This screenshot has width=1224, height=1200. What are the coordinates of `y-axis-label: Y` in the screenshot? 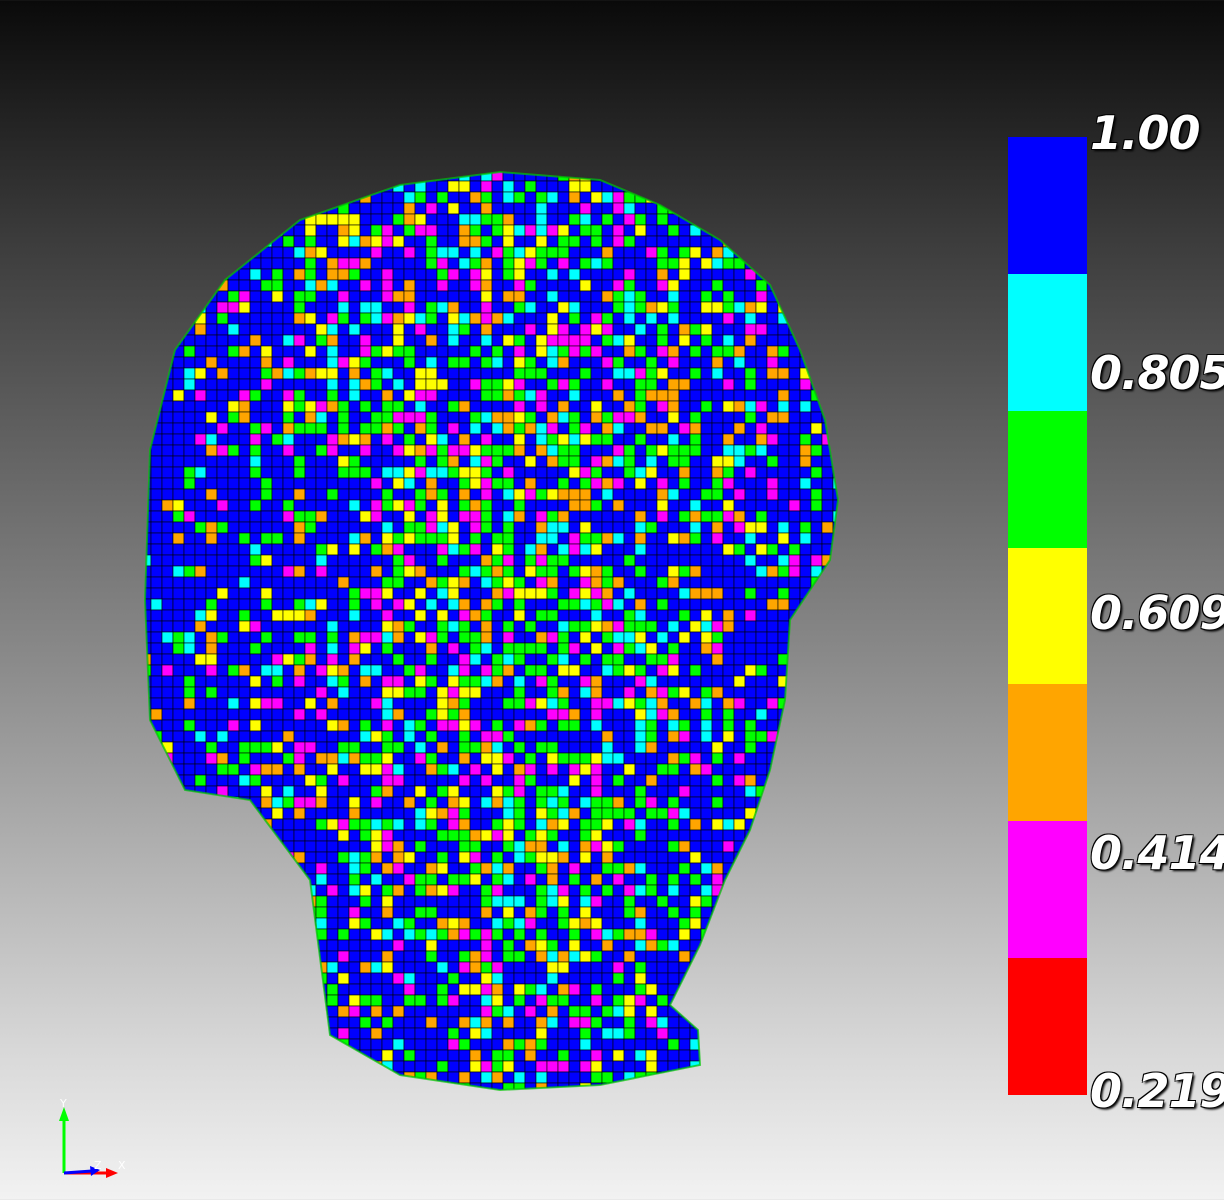 It's located at (63, 1103).